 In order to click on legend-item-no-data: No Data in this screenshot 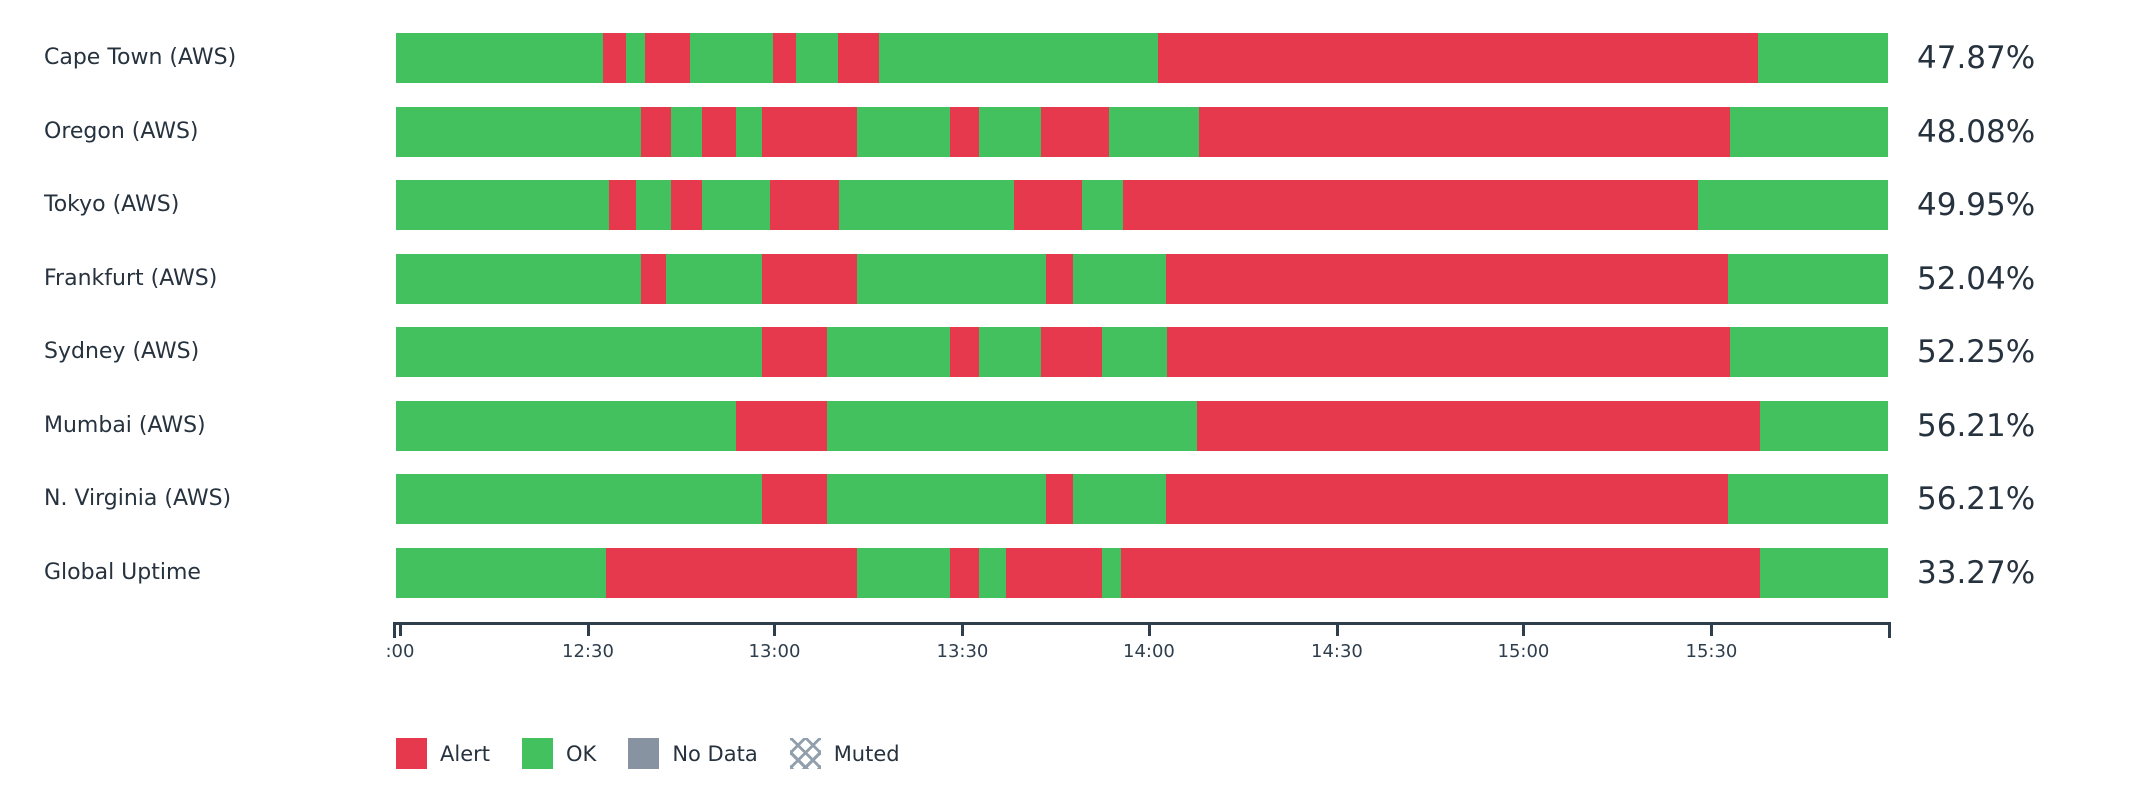, I will do `click(693, 753)`.